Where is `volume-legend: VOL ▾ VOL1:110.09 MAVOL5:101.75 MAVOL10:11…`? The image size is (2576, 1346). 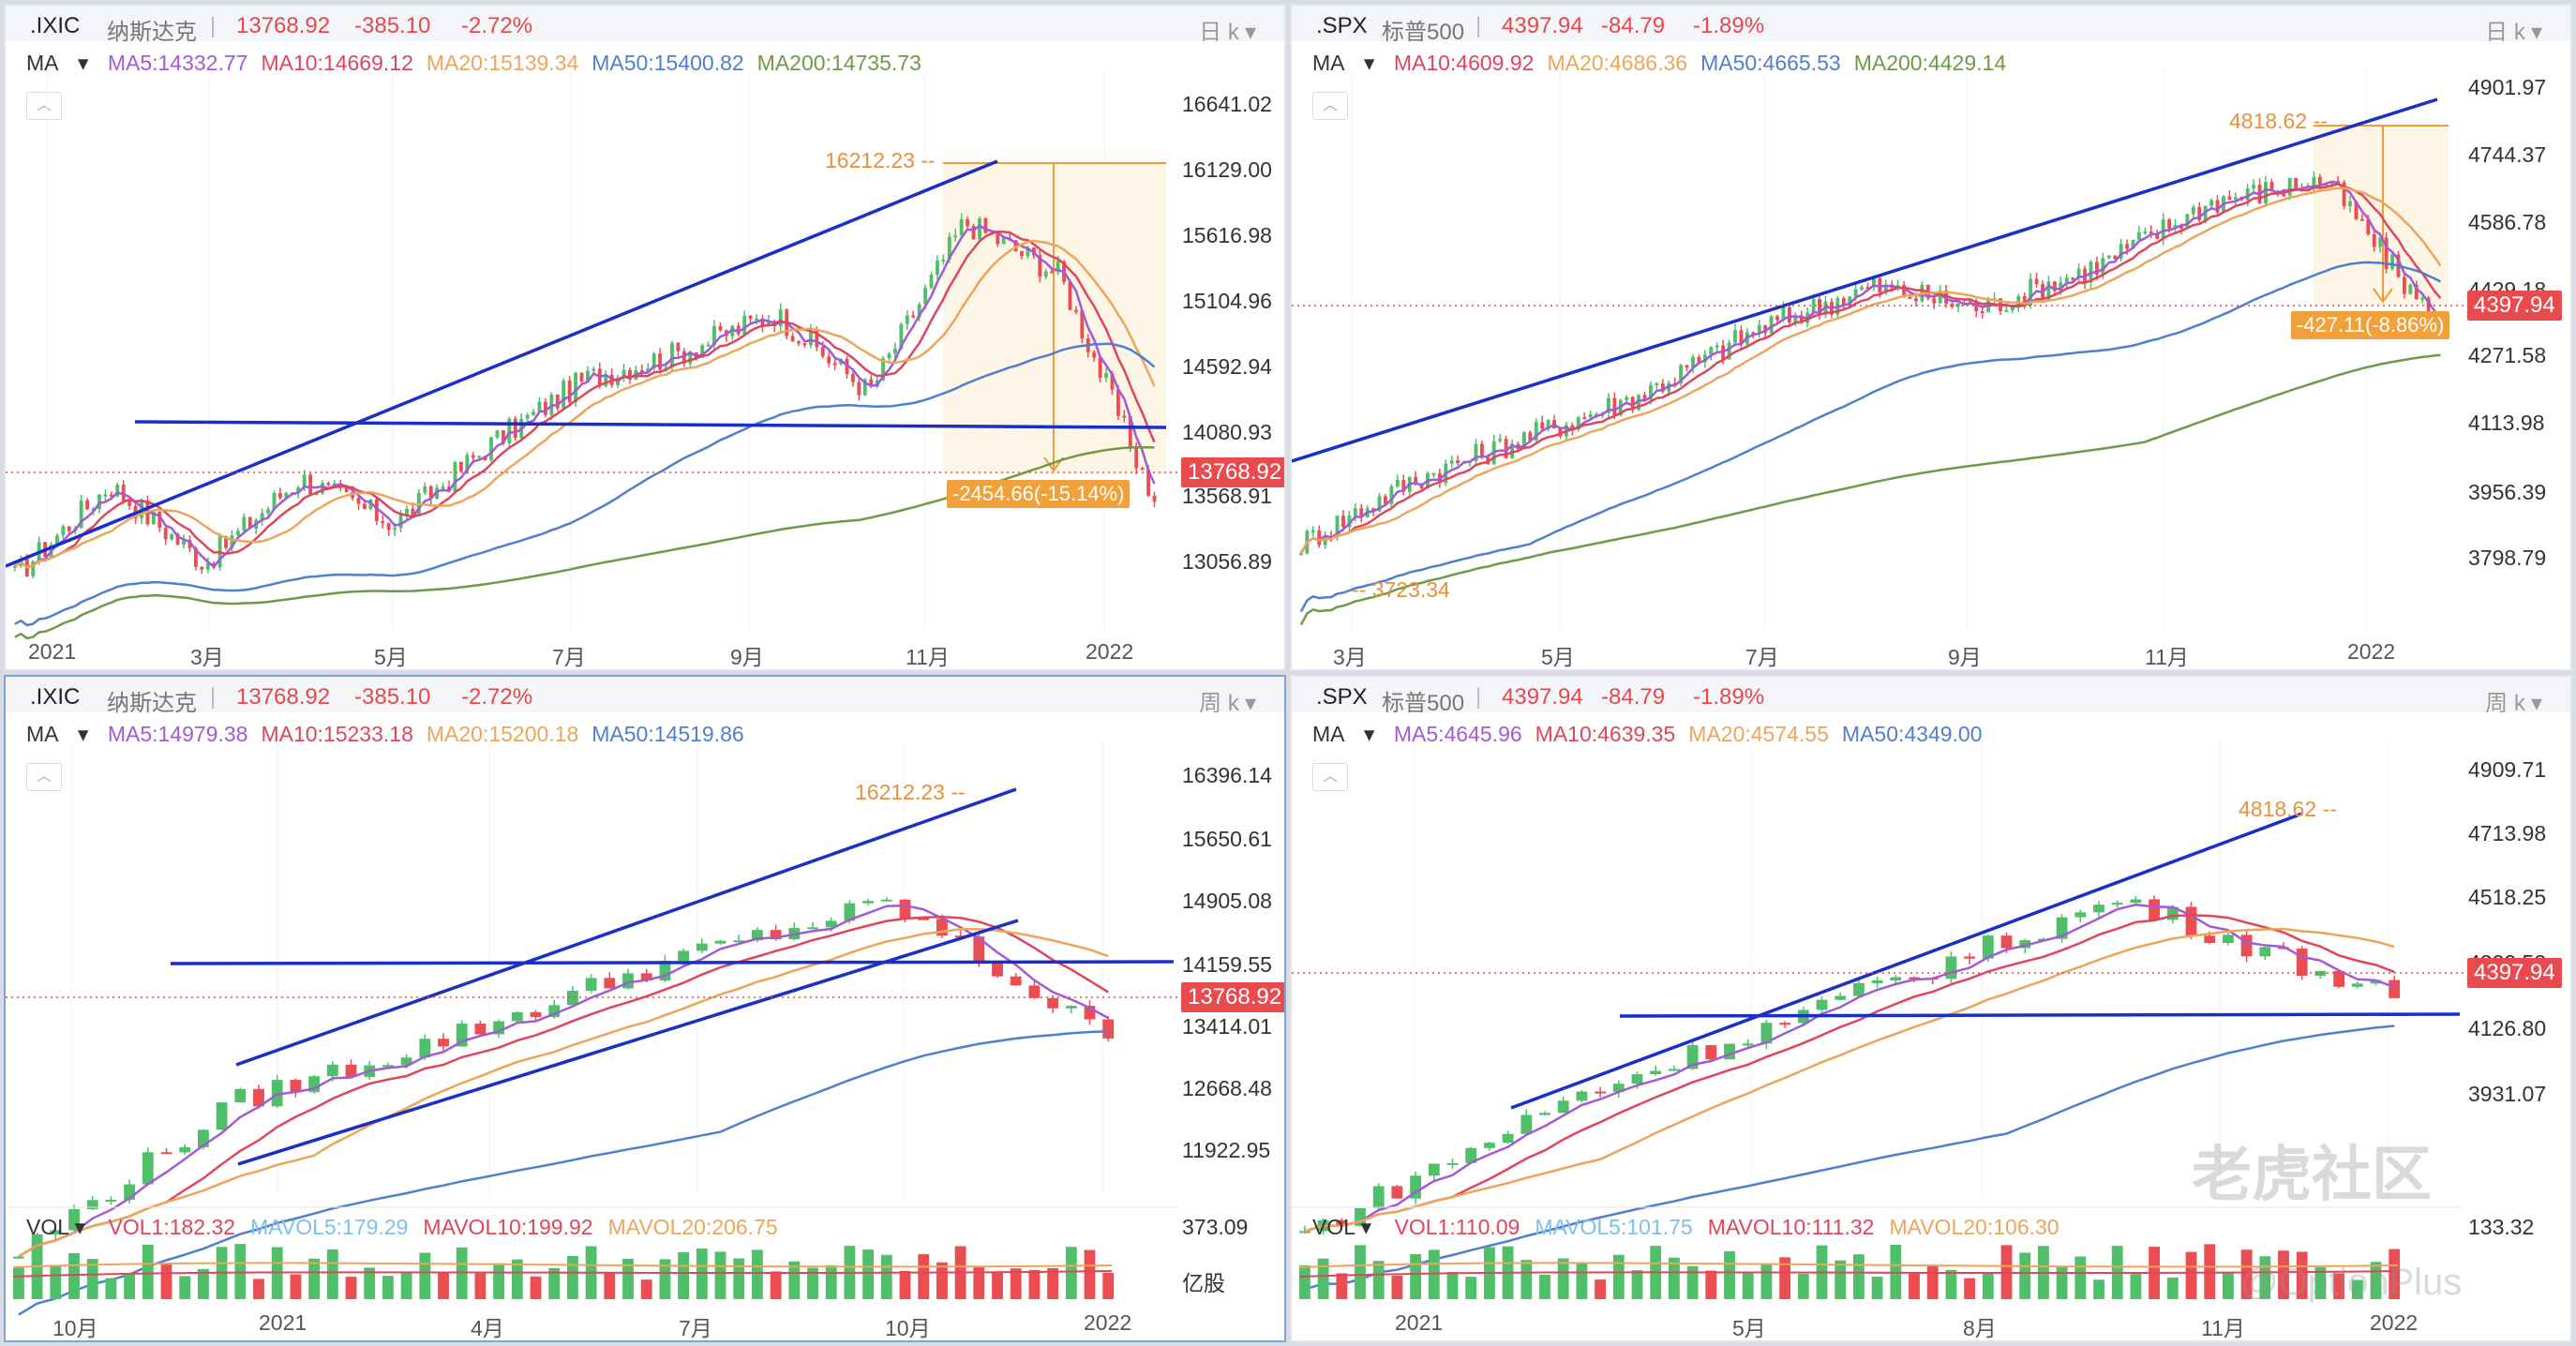 volume-legend: VOL ▾ VOL1:110.09 MAVOL5:101.75 MAVOL10:11… is located at coordinates (1693, 1227).